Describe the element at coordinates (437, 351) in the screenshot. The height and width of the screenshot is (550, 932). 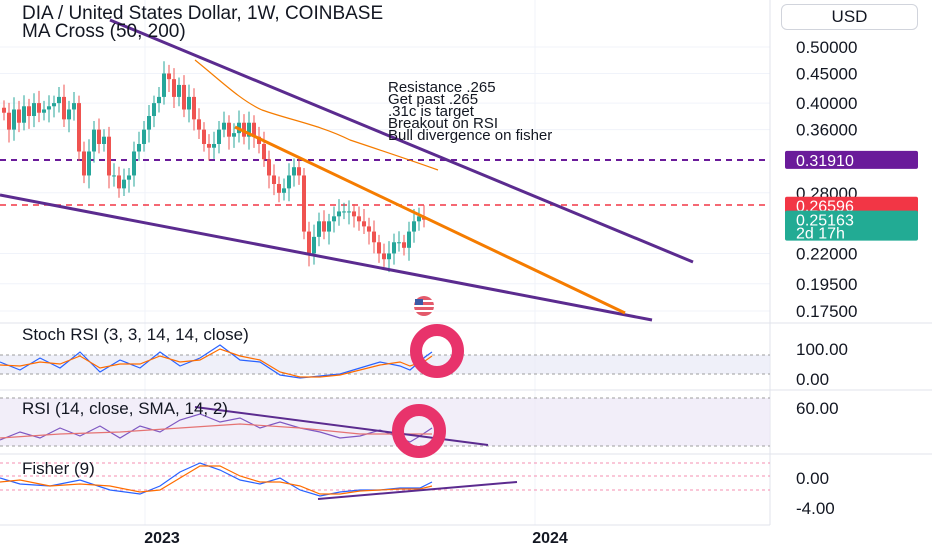
I see `stoch-highlight-circle` at that location.